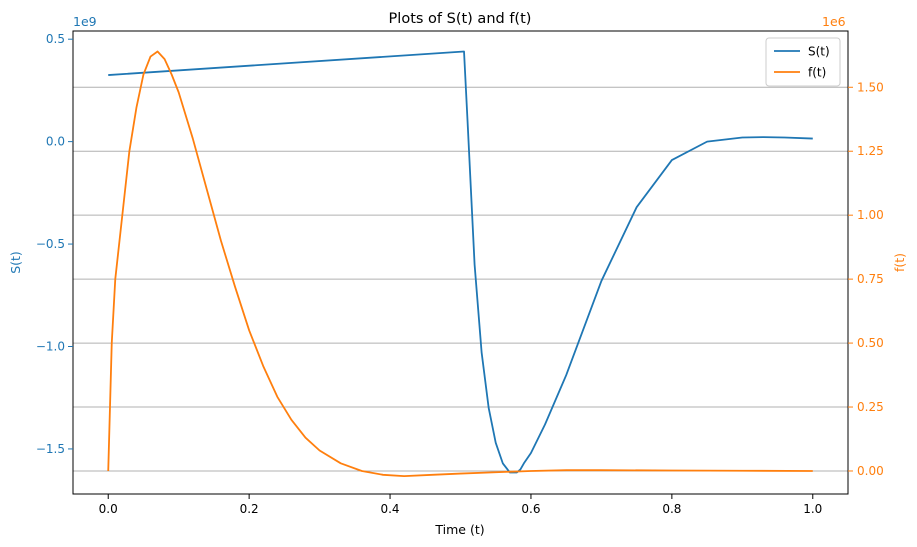 The image size is (917, 547). Describe the element at coordinates (459, 529) in the screenshot. I see `x-axis-label: Time (t)` at that location.